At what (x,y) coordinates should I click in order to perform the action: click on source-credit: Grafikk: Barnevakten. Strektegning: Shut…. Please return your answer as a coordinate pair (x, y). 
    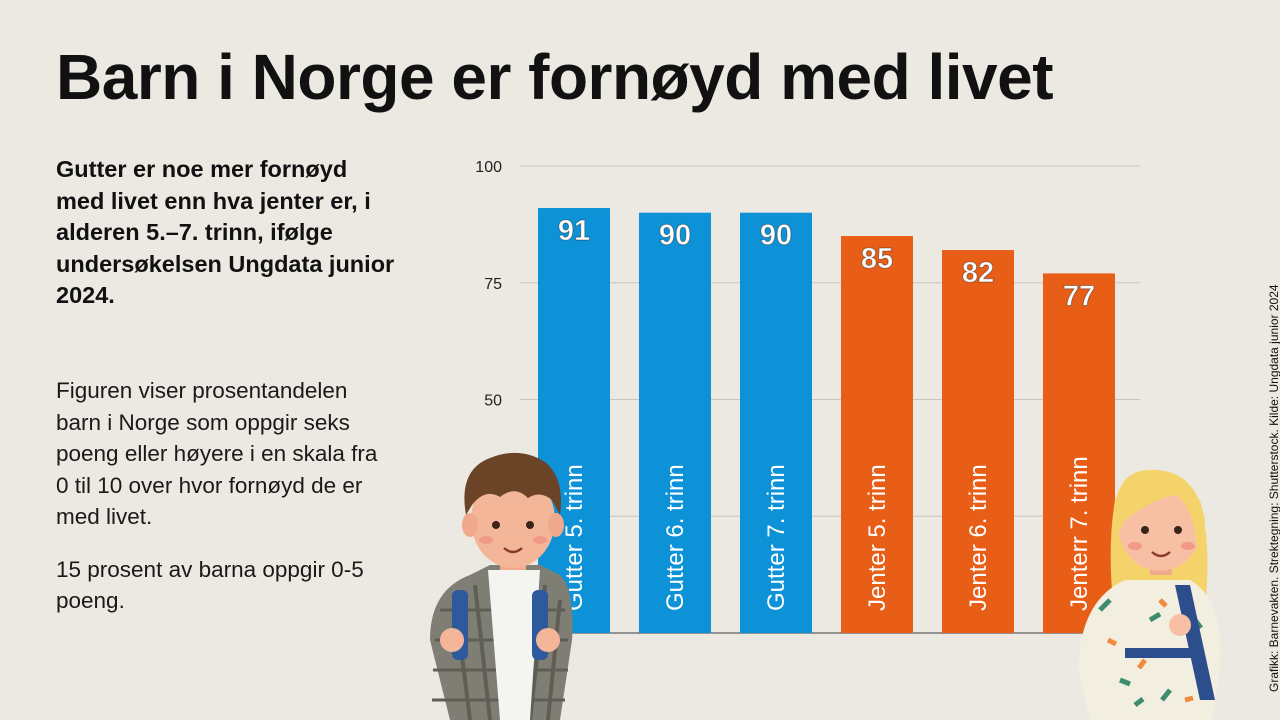
    Looking at the image, I should click on (1273, 488).